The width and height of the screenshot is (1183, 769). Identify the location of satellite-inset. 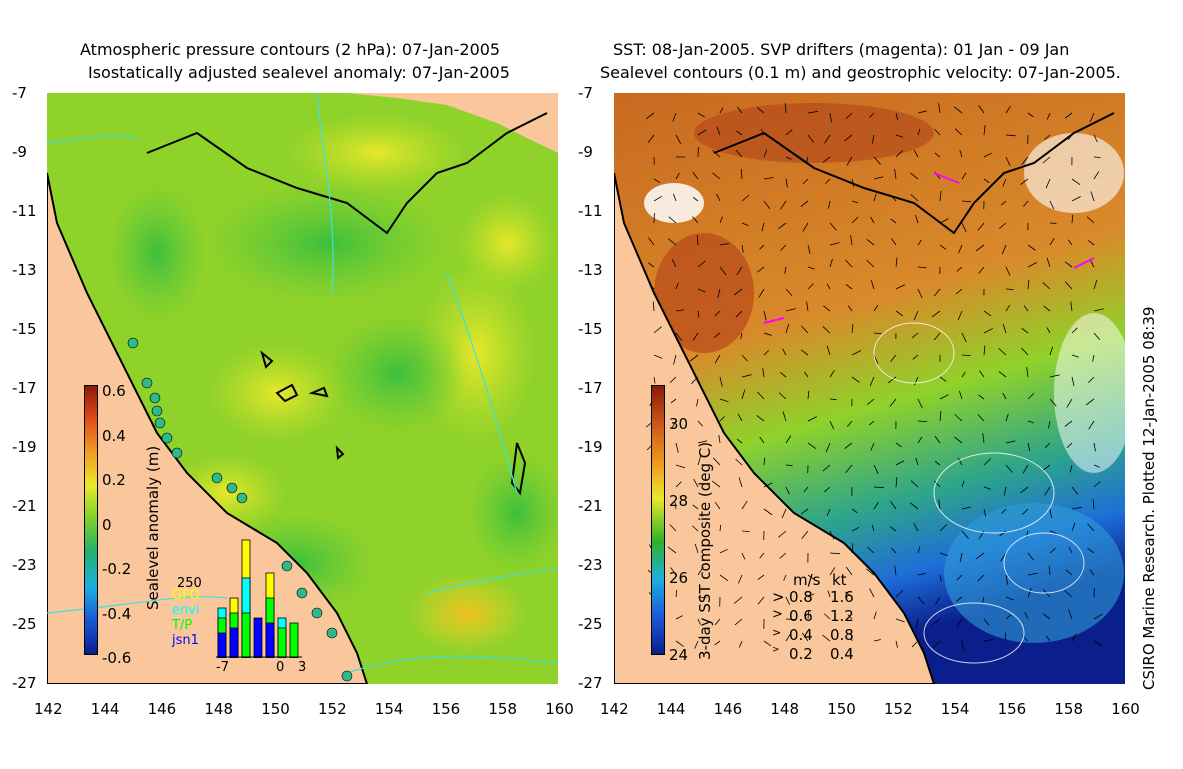
(259, 598).